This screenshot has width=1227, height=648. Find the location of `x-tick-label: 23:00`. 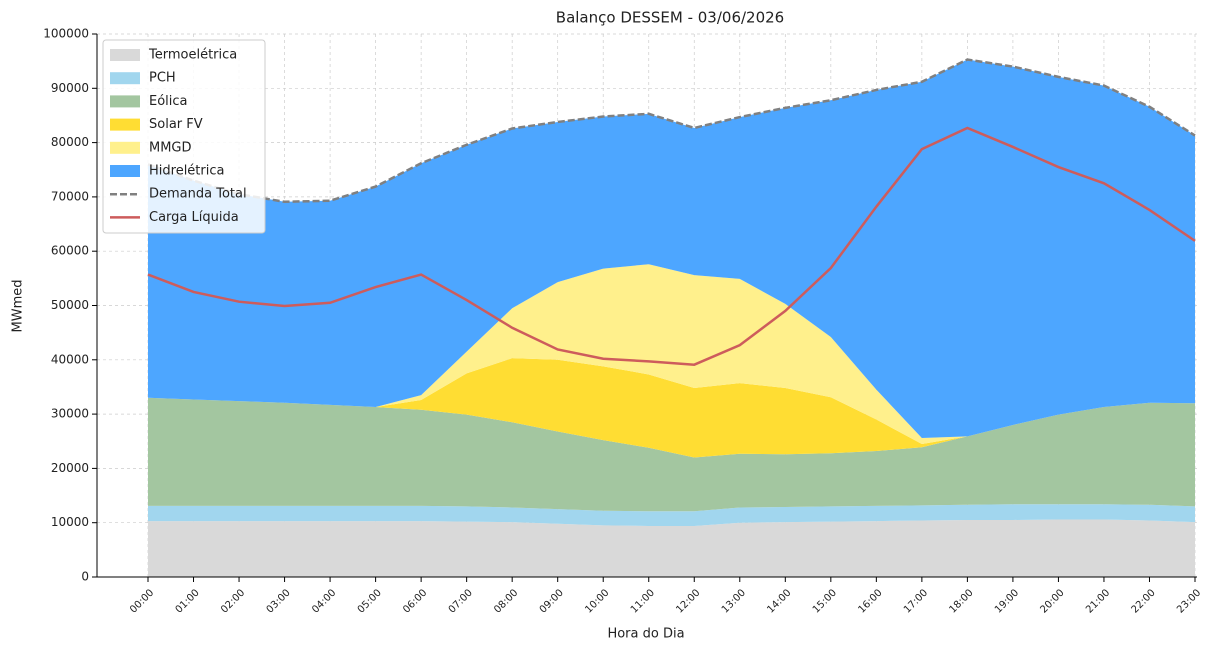

x-tick-label: 23:00 is located at coordinates (1189, 601).